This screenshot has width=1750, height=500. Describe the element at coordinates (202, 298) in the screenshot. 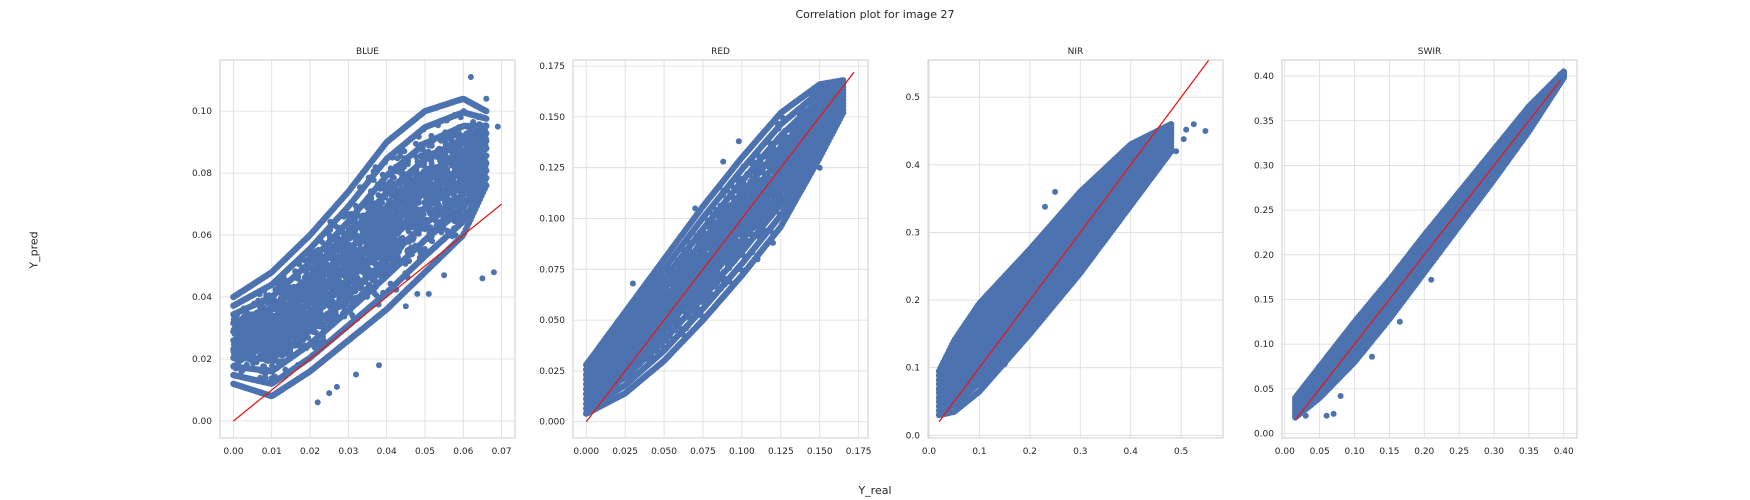

I see `y-tick-label: 0.04` at that location.